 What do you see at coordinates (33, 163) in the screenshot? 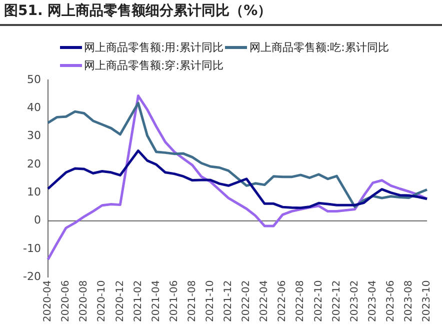
I see `y-tick-label: 20` at bounding box center [33, 163].